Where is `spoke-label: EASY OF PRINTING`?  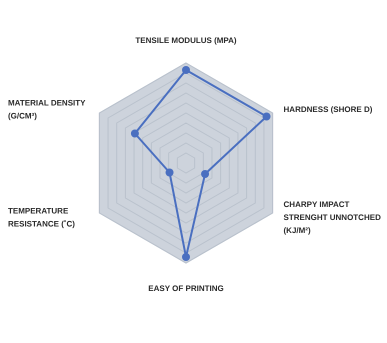 spoke-label: EASY OF PRINTING is located at coordinates (186, 288).